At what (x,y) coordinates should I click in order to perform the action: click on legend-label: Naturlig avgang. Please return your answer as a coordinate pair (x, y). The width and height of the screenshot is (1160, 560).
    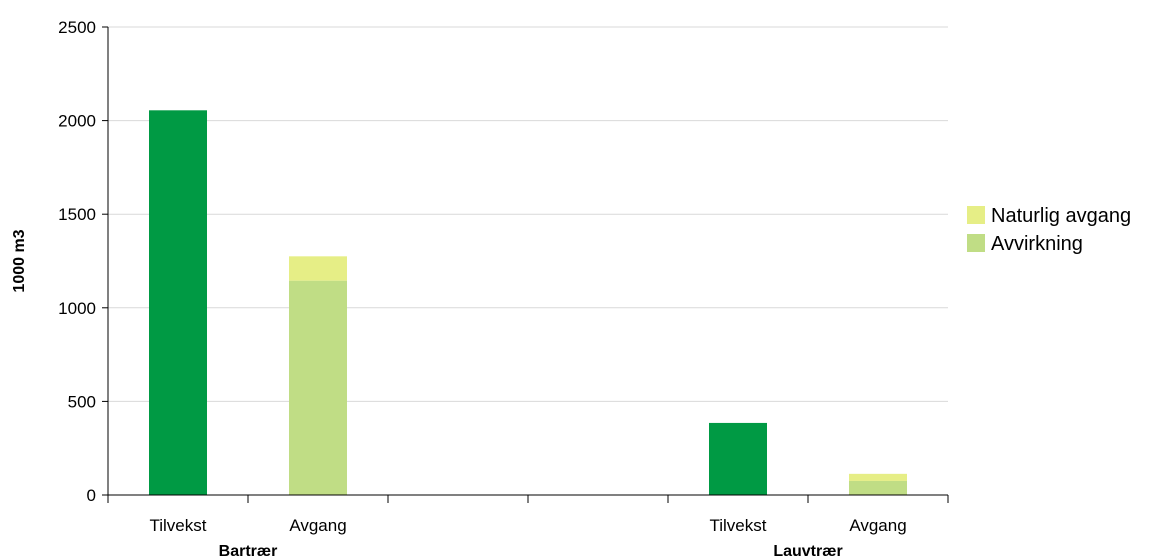
    Looking at the image, I should click on (1061, 216).